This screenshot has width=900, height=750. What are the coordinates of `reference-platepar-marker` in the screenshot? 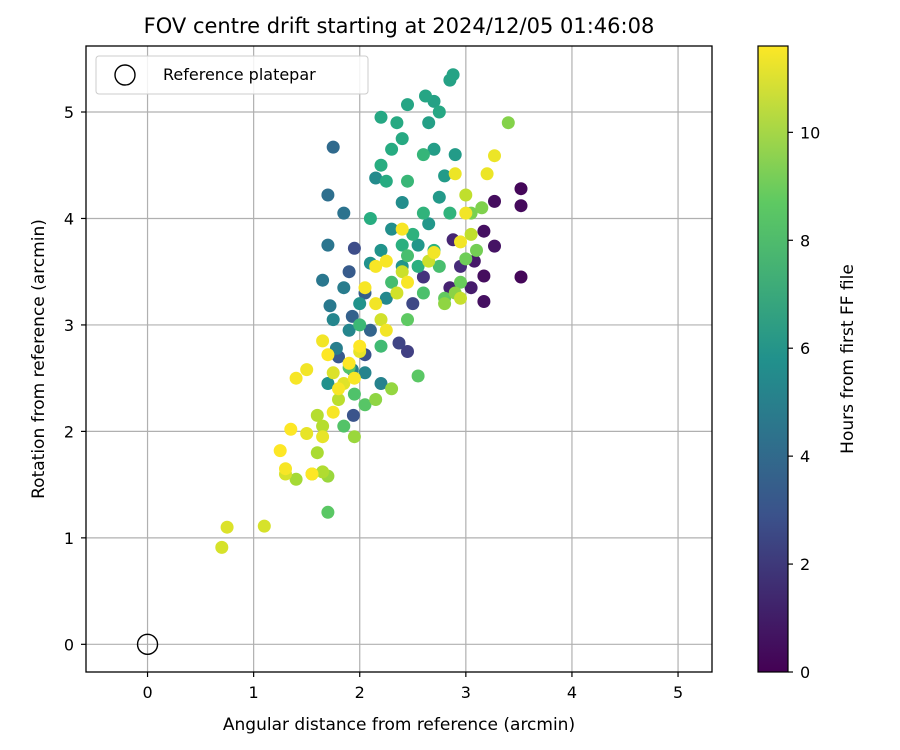 It's located at (147, 644).